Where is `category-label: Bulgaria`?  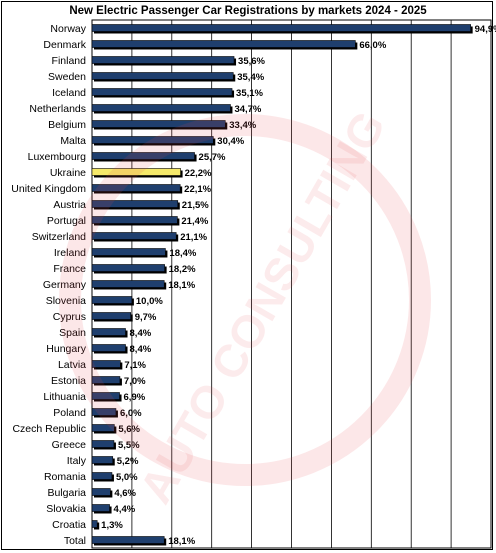
category-label: Bulgaria is located at coordinates (66, 493).